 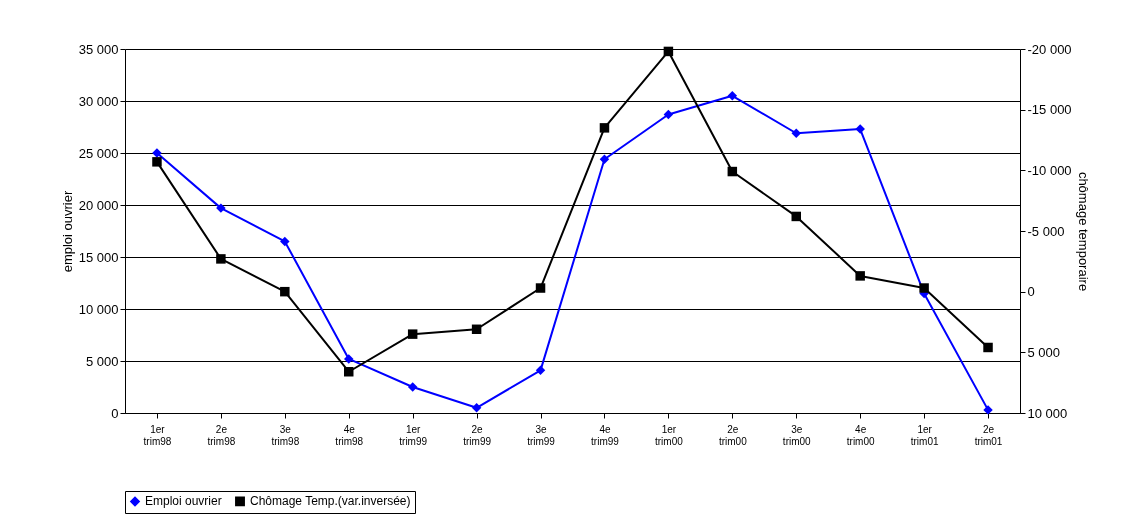 What do you see at coordinates (157, 435) in the screenshot?
I see `x-tick-label: 1er trim98` at bounding box center [157, 435].